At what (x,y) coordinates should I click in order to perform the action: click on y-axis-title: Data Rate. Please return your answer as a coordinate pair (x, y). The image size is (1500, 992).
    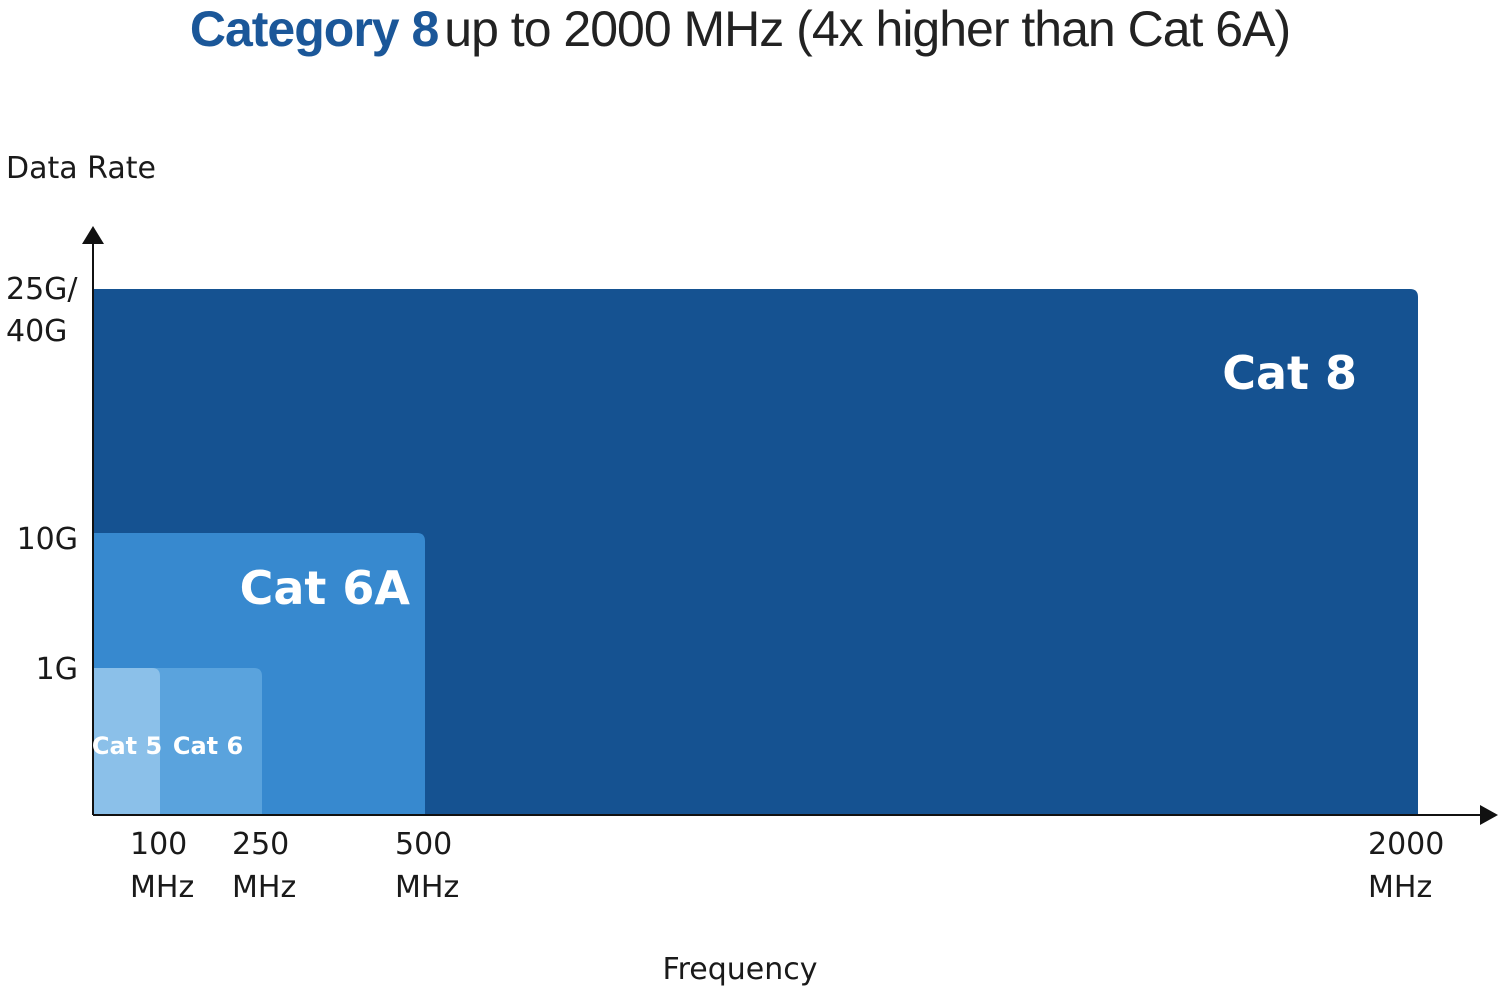
    Looking at the image, I should click on (81, 168).